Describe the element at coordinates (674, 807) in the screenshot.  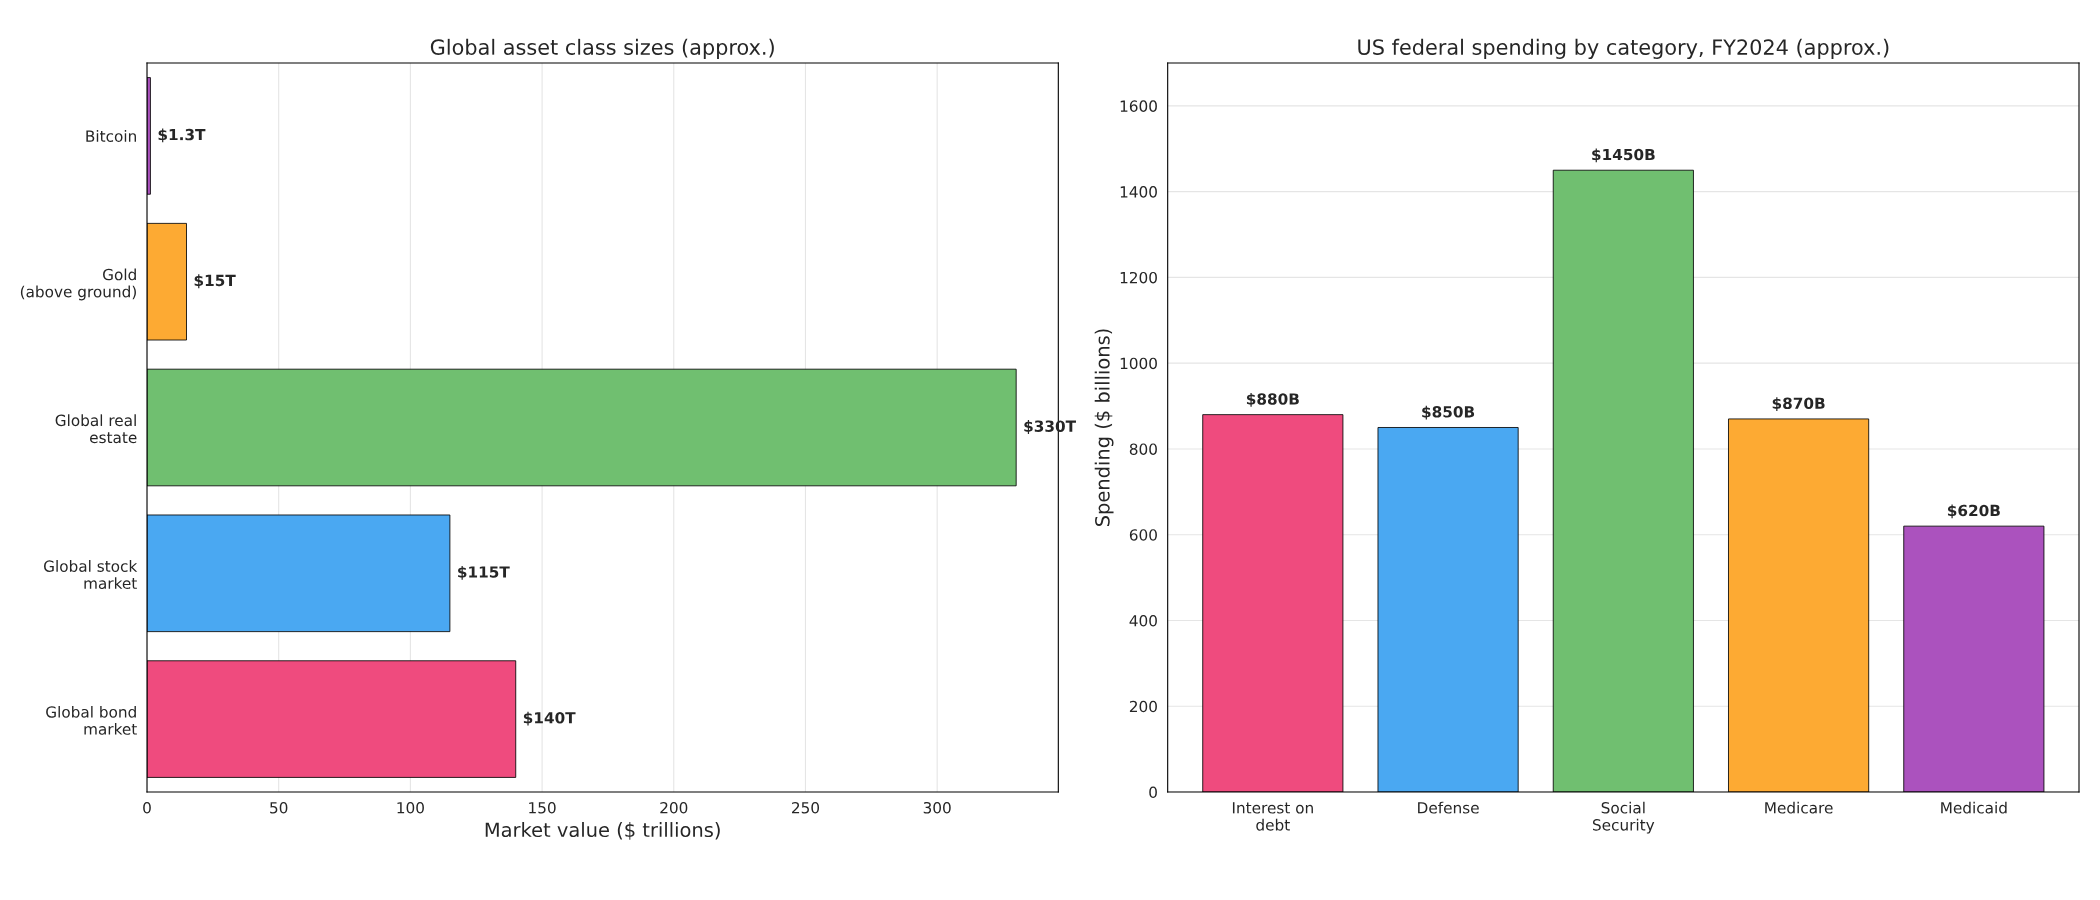
I see `x-tick-label: 200` at that location.